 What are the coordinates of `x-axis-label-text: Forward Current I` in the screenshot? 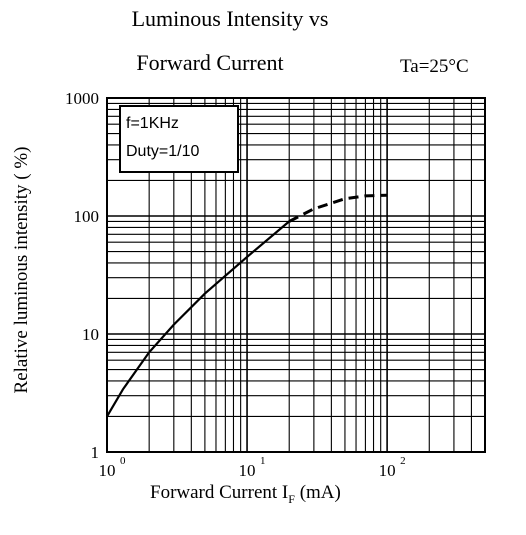 It's located at (219, 492).